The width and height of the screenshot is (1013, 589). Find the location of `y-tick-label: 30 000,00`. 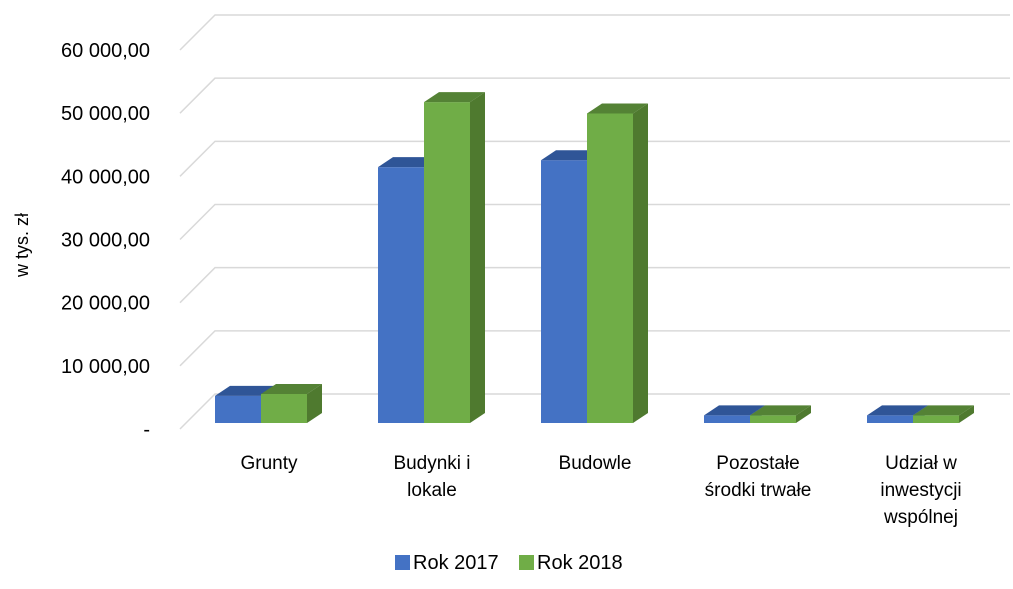

y-tick-label: 30 000,00 is located at coordinates (105, 241).